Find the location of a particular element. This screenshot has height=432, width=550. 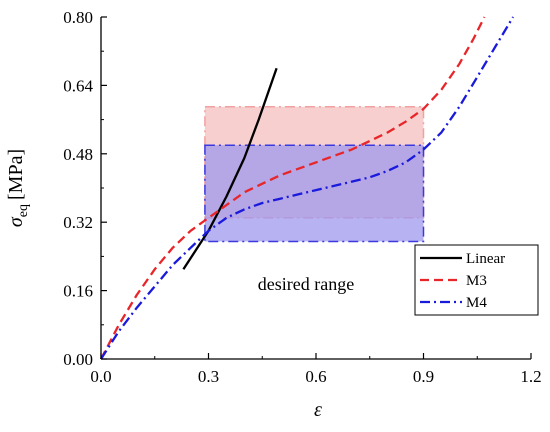

series-line-linear is located at coordinates (230, 168).